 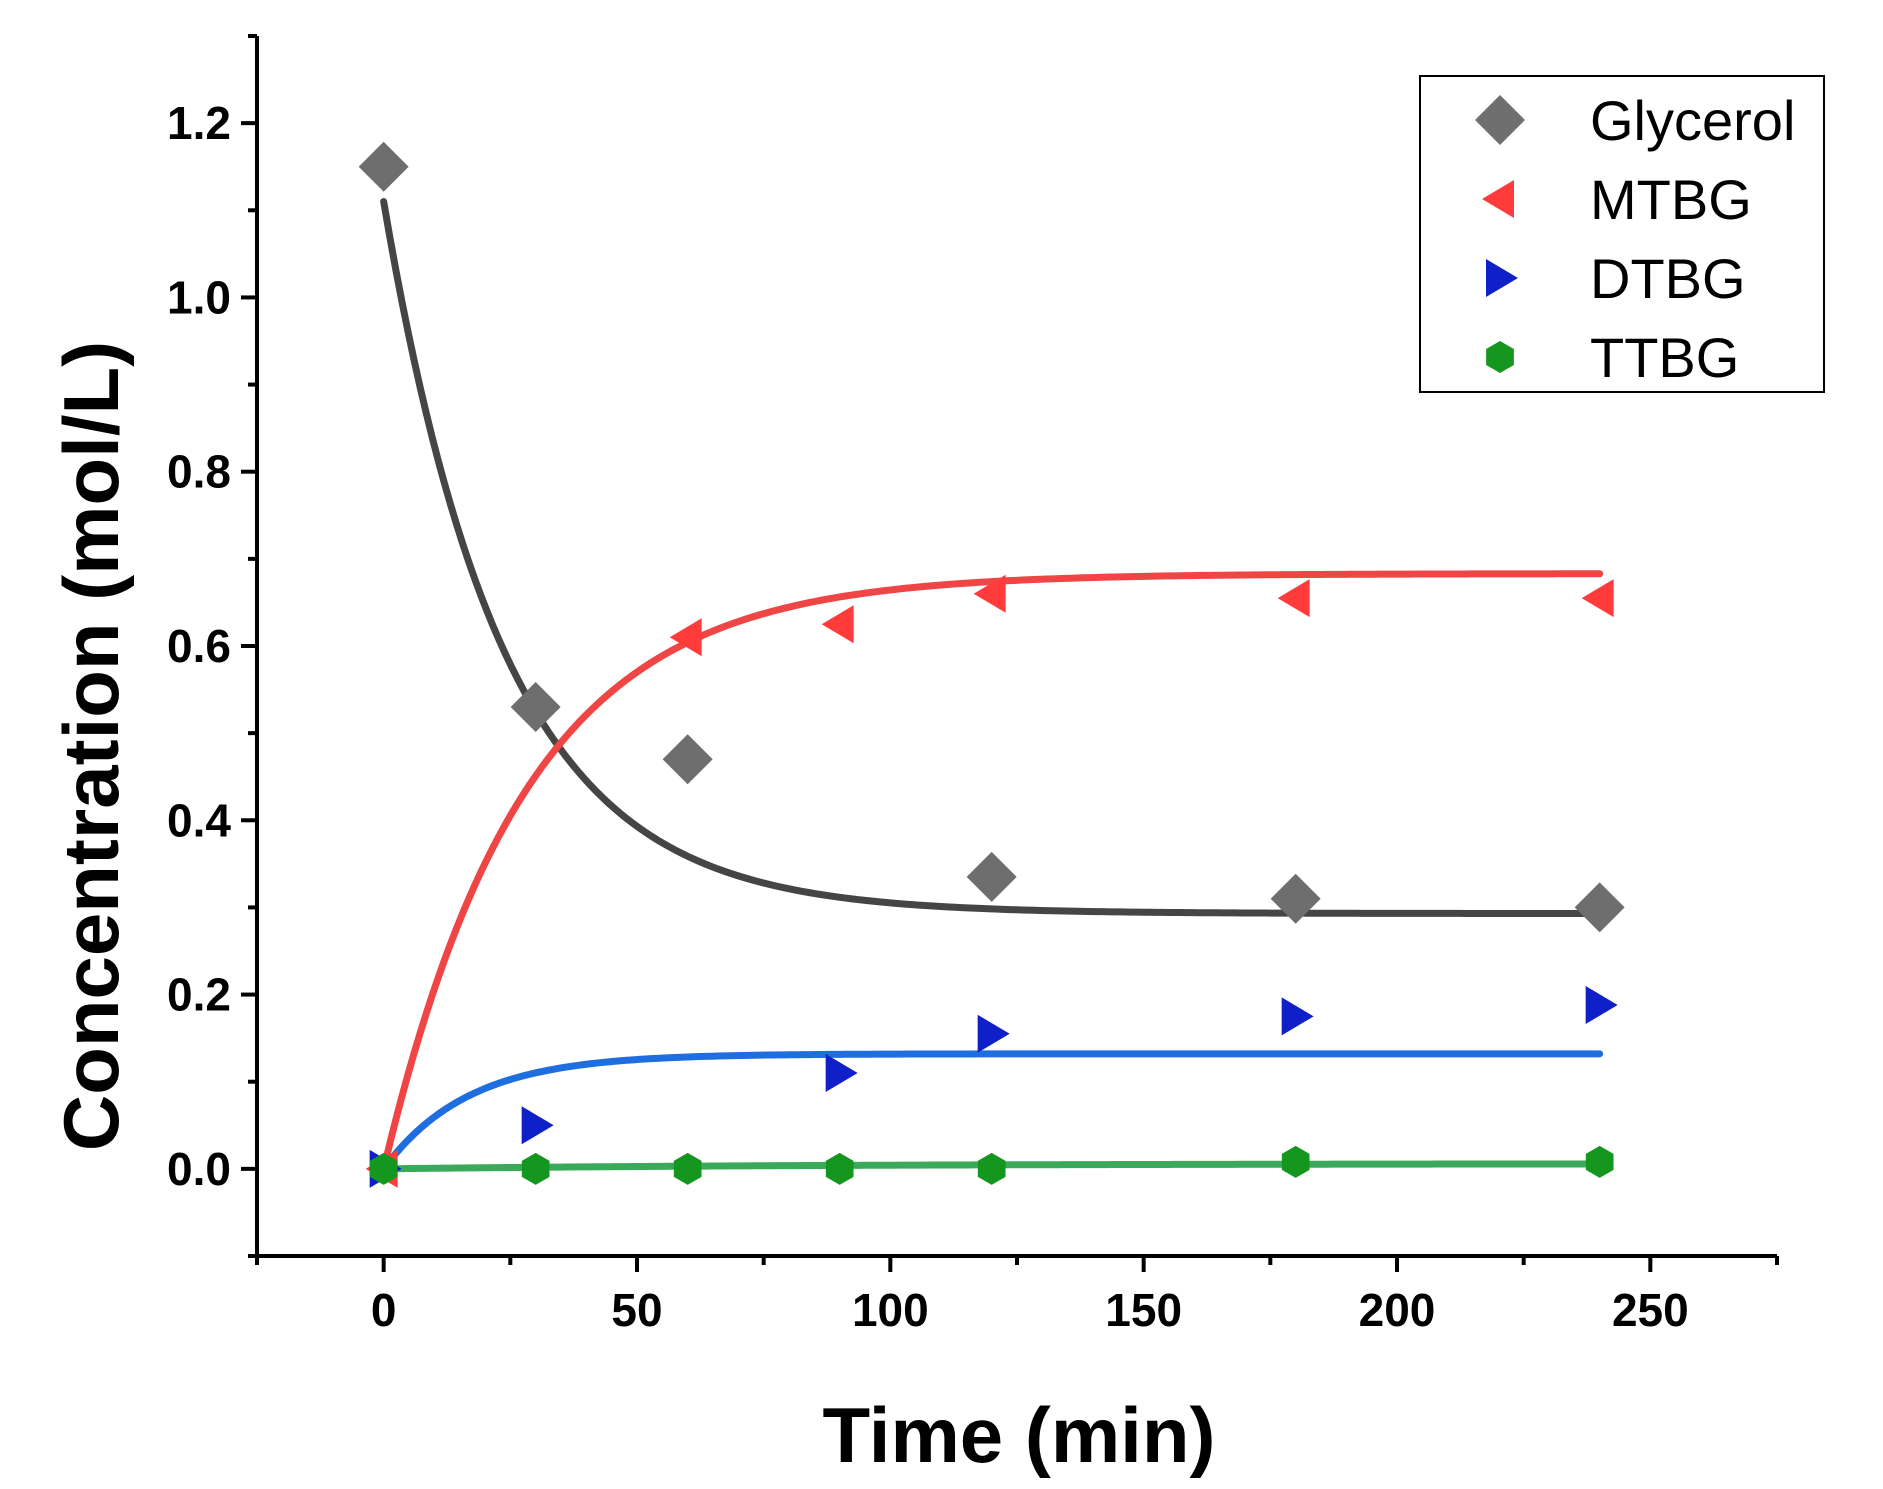 I want to click on y-tick-label: 0.8, so click(x=199, y=472).